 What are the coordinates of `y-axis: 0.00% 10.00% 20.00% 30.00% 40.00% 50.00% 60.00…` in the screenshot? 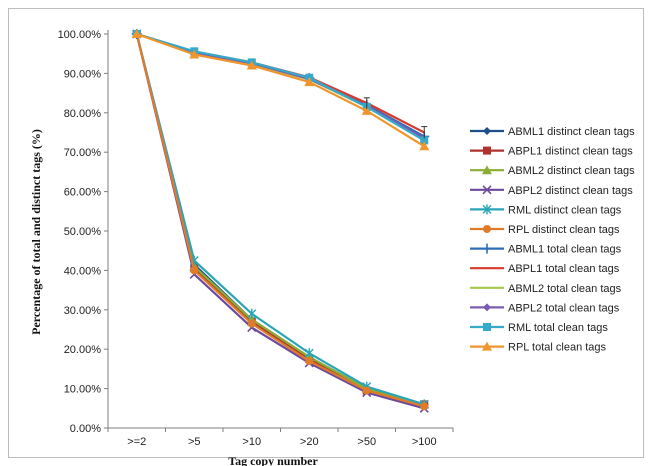 It's located at (83, 232).